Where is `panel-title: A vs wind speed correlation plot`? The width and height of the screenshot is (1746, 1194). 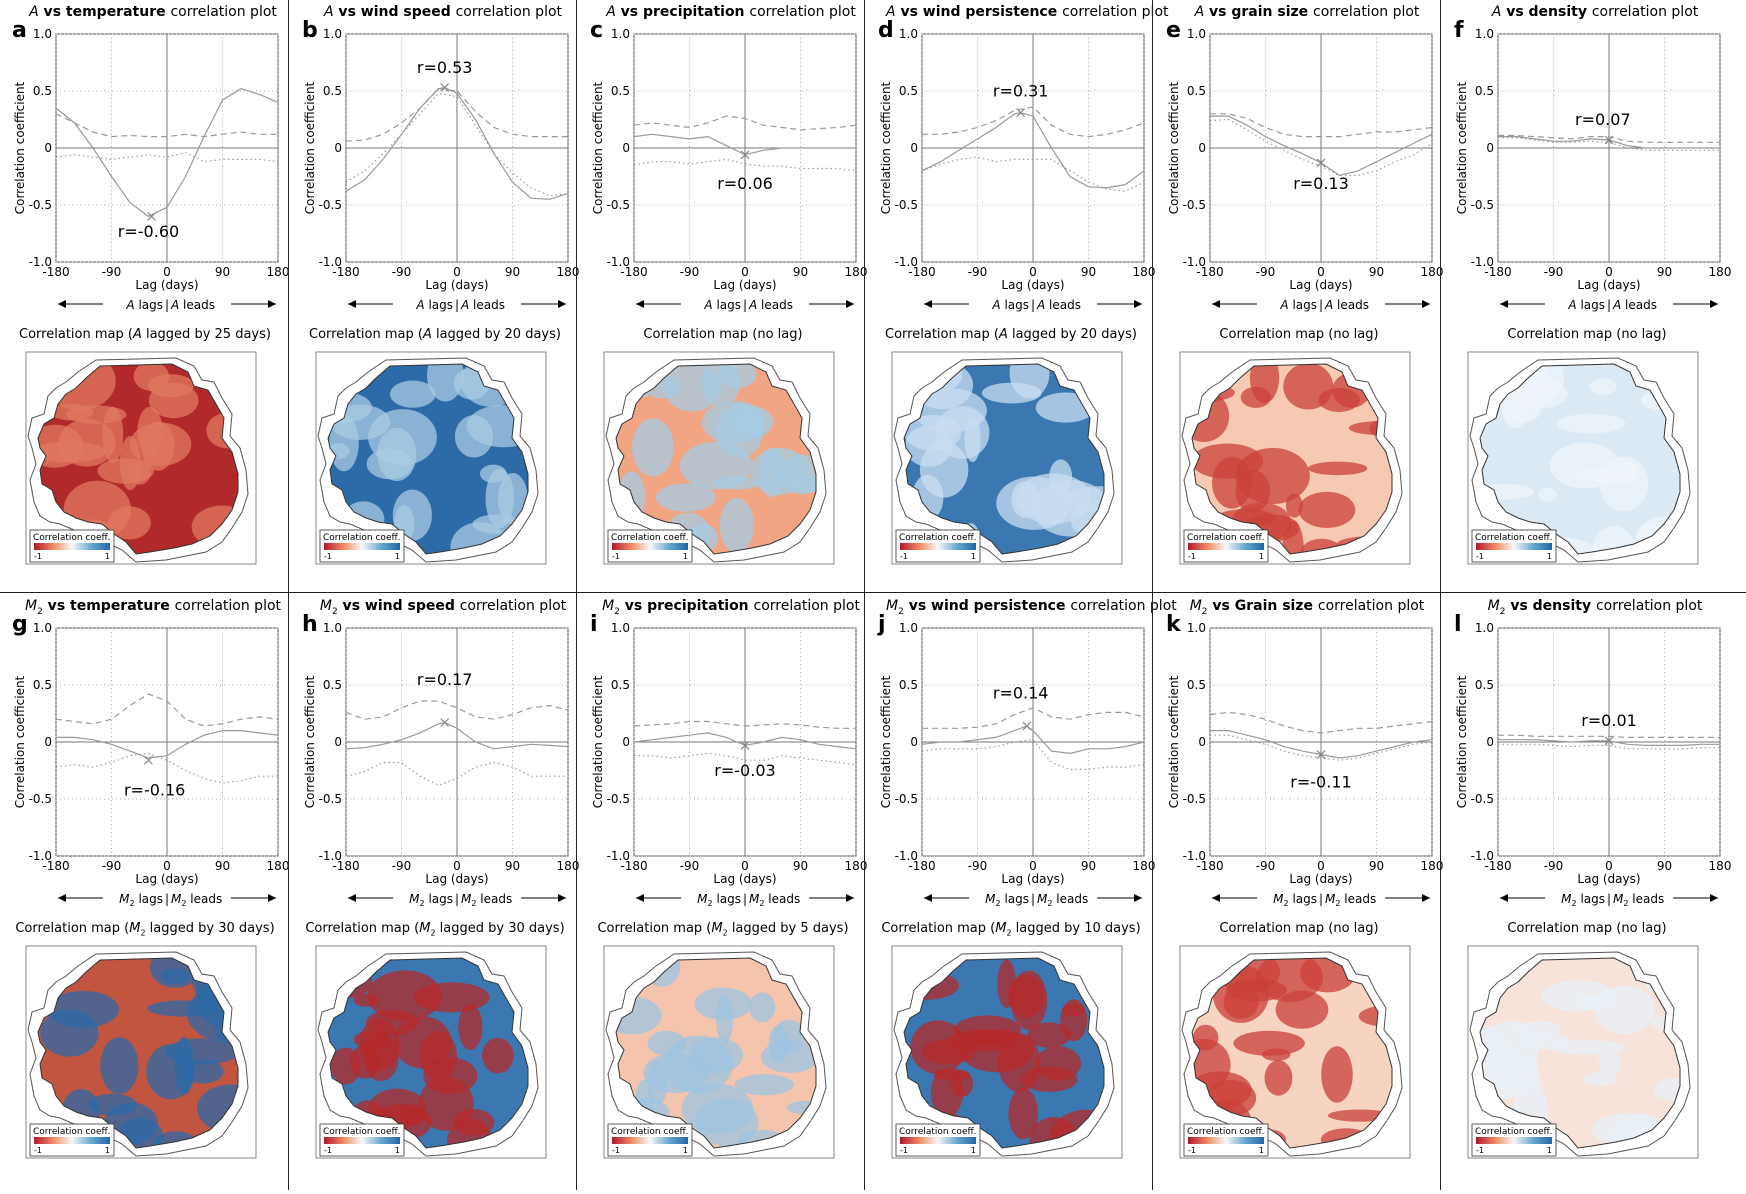 panel-title: A vs wind speed correlation plot is located at coordinates (443, 12).